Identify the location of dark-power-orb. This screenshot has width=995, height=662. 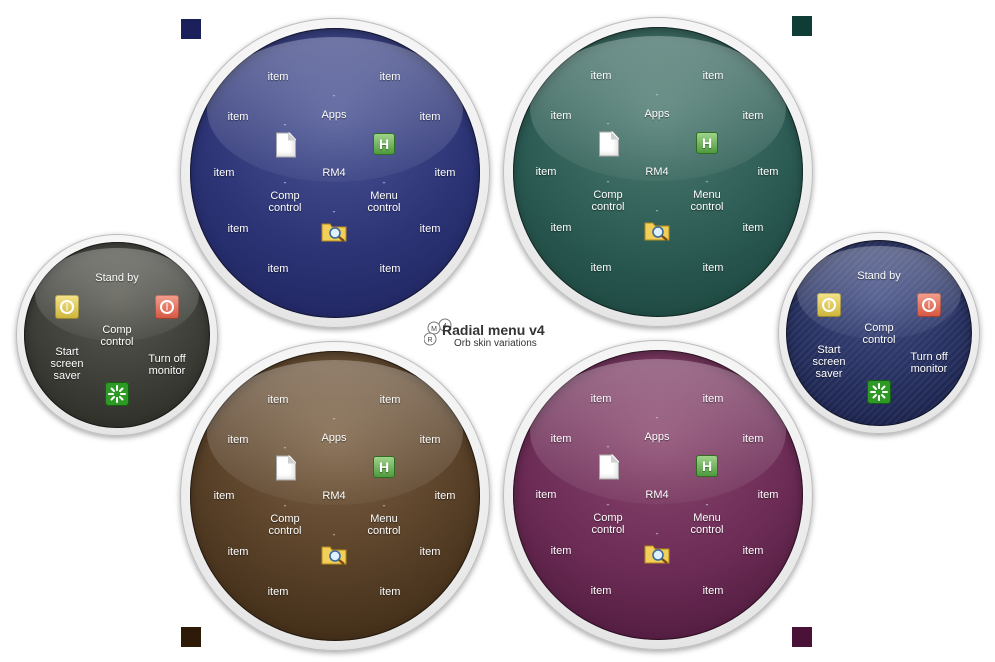
(117, 335).